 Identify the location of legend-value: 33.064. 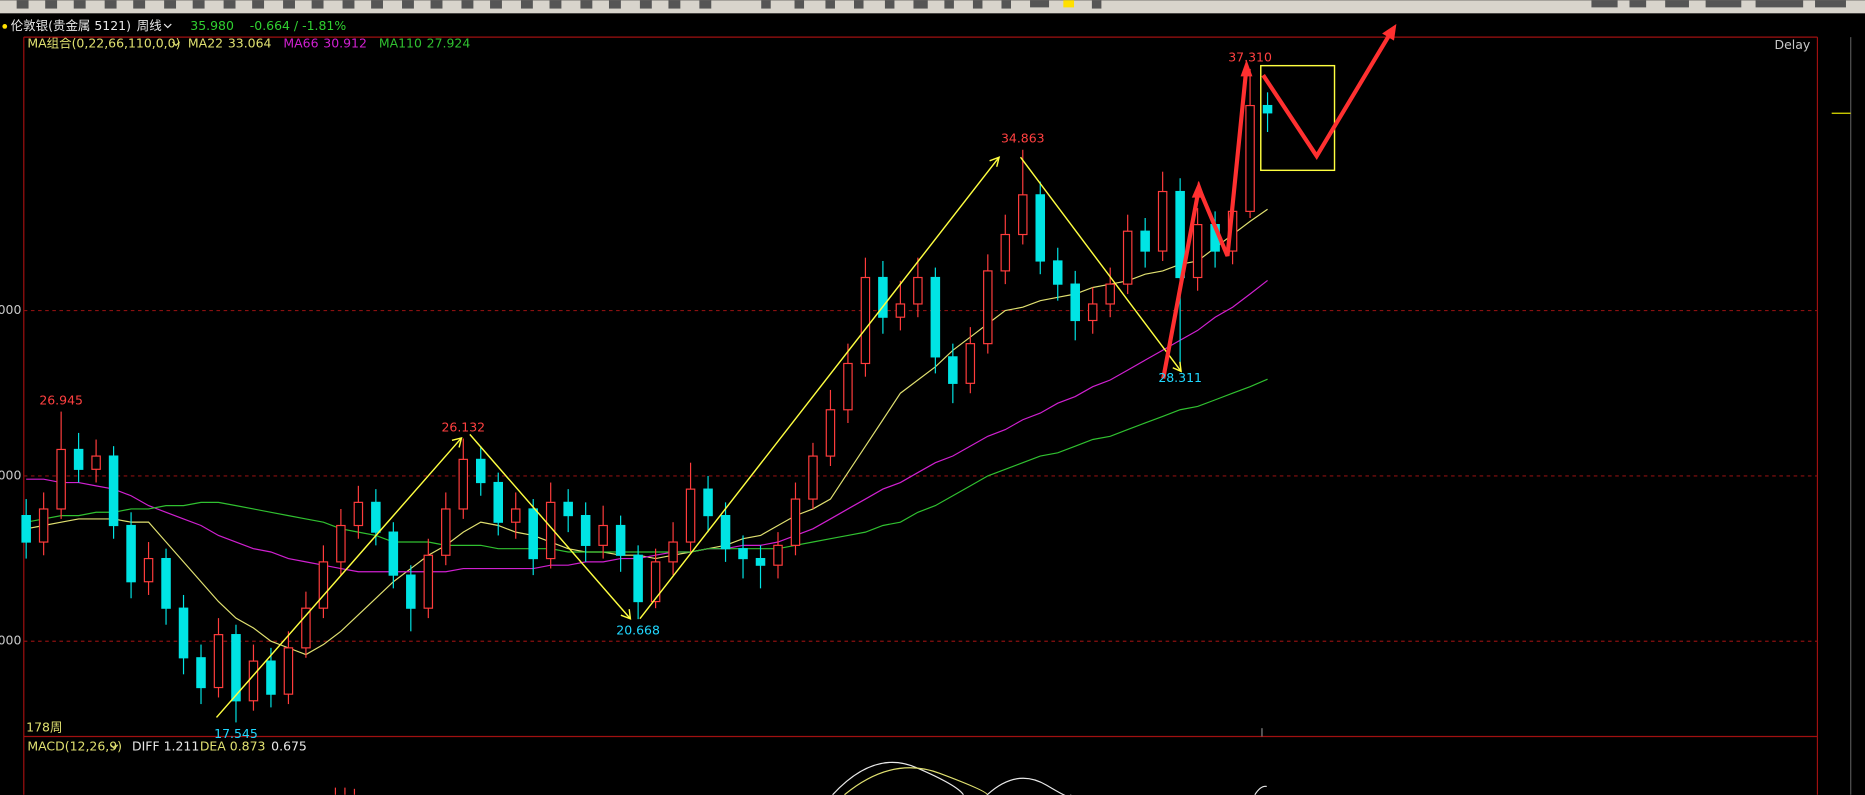
(250, 43).